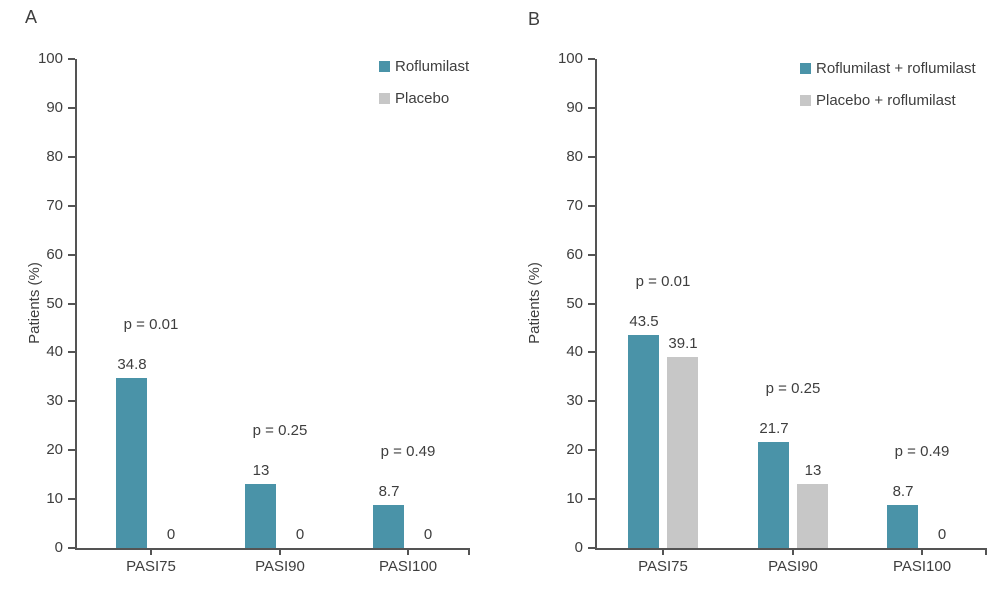 Image resolution: width=1000 pixels, height=589 pixels. I want to click on legend-label: Placebo, so click(422, 98).